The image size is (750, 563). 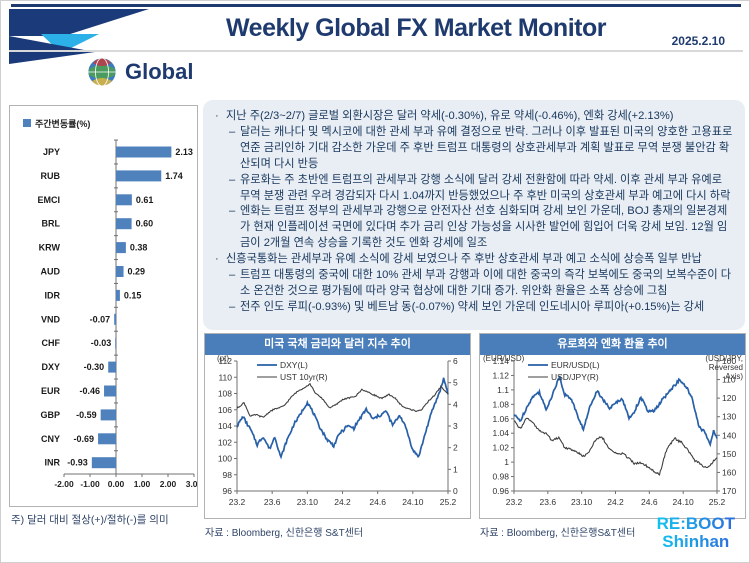 What do you see at coordinates (90, 520) in the screenshot?
I see `bar-chart-note: 주) 달러 대비 절상(+)/절하(-)를 의미` at bounding box center [90, 520].